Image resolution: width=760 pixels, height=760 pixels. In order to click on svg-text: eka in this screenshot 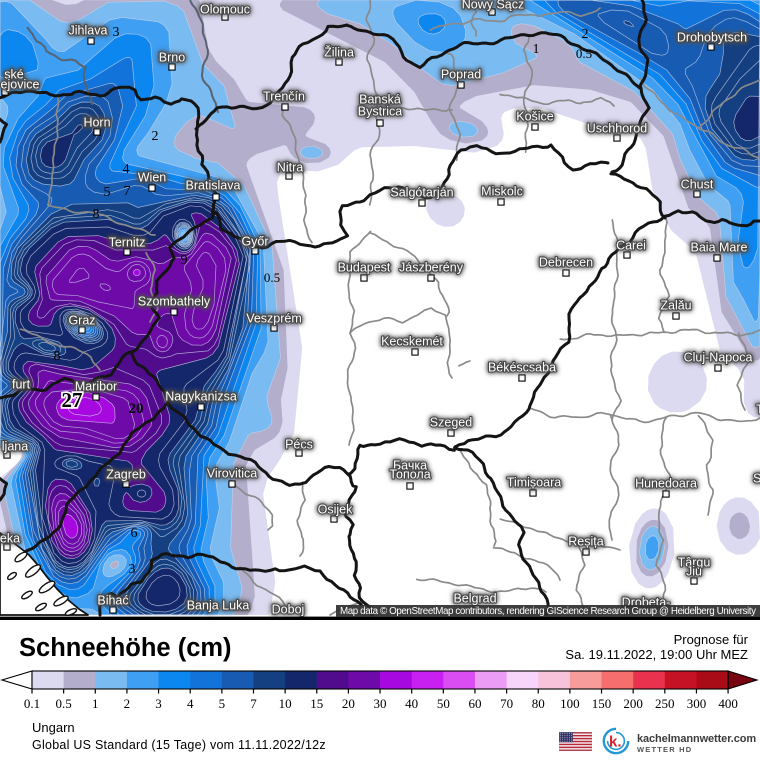, I will do `click(10, 539)`.